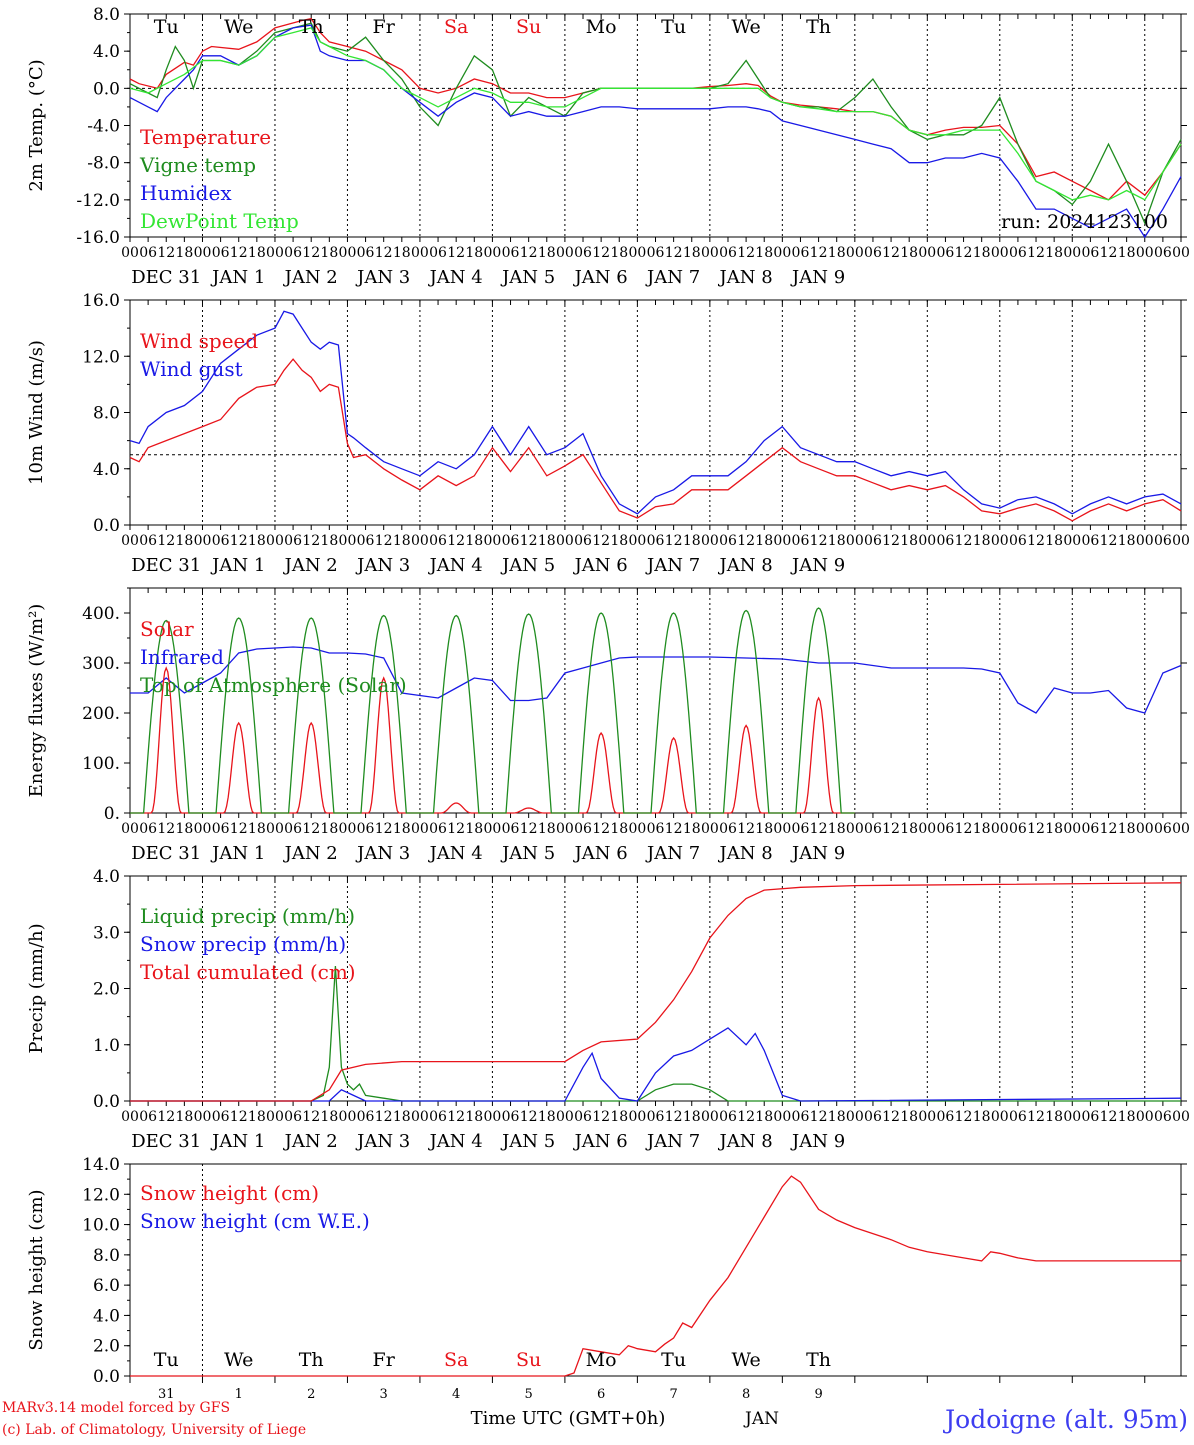 The height and width of the screenshot is (1445, 1194). Describe the element at coordinates (817, 565) in the screenshot. I see `date-label: JAN 9` at that location.